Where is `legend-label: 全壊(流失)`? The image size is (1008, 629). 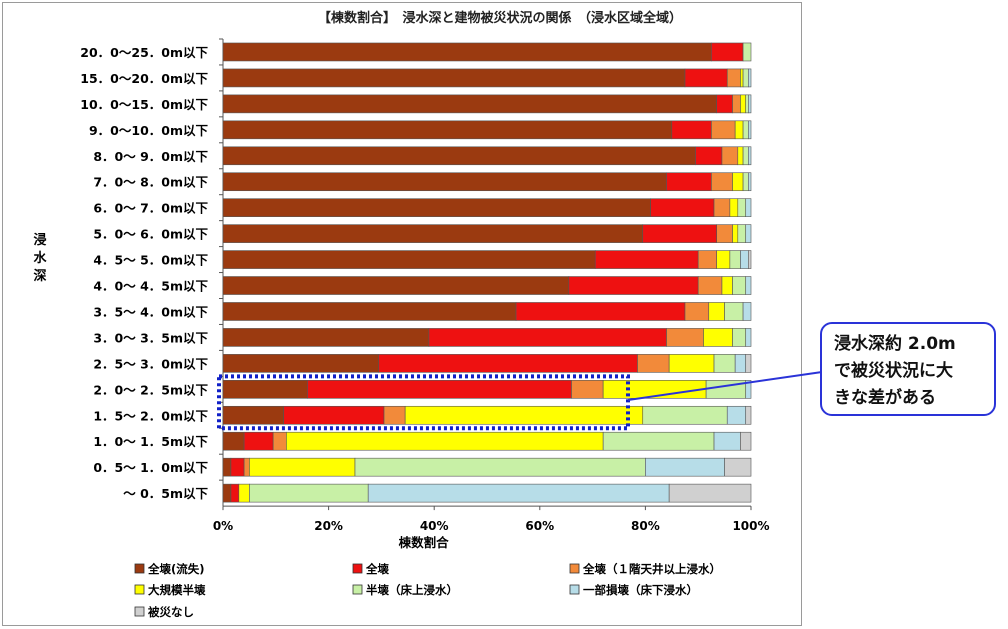 legend-label: 全壊(流失) is located at coordinates (176, 569).